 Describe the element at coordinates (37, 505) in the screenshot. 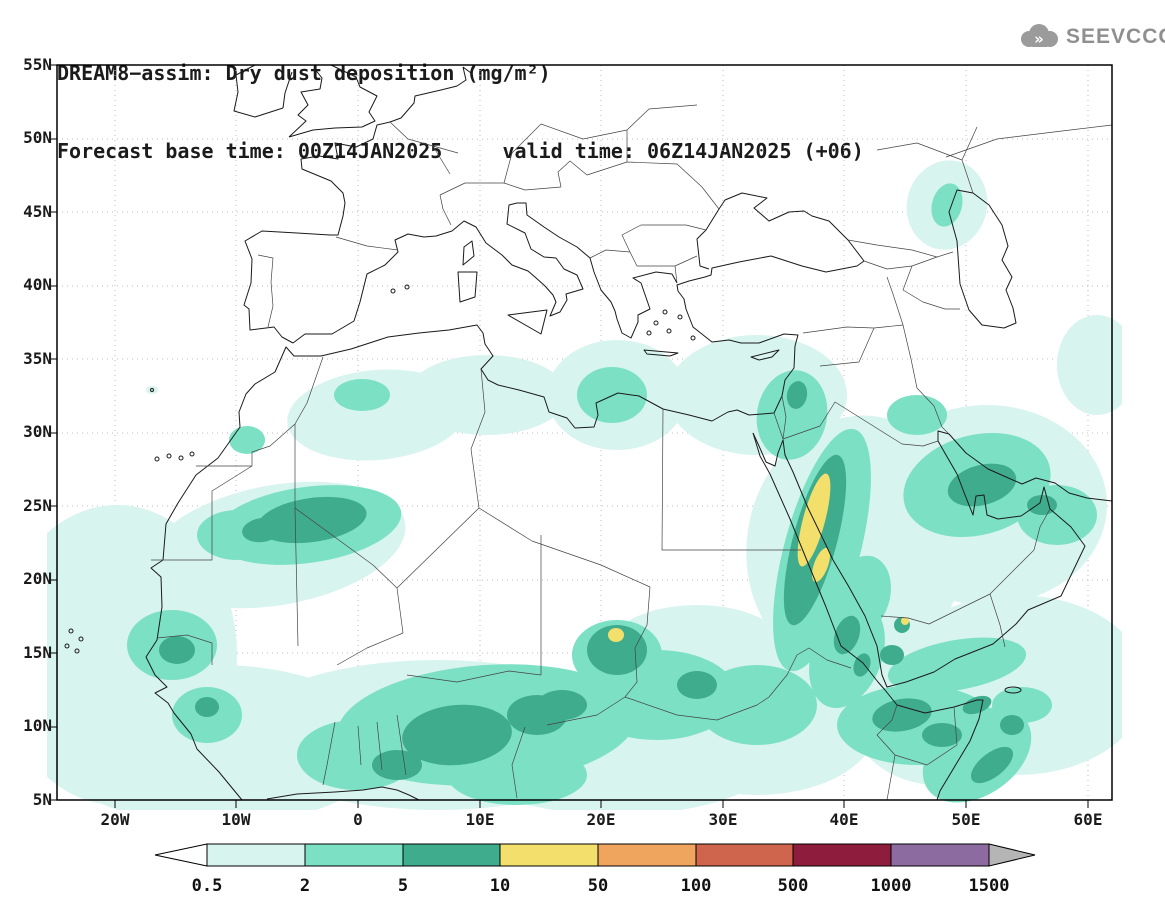

I see `lat-label: 25N` at that location.